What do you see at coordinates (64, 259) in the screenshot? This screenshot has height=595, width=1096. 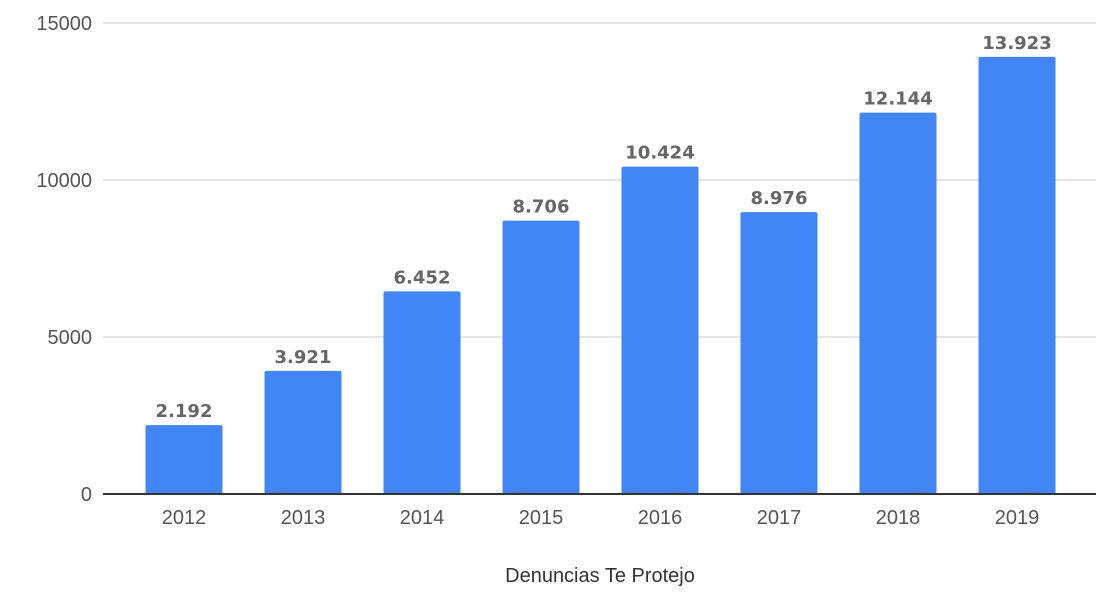 I see `y-axis-tick-labels: 0 5000 10000 15000` at bounding box center [64, 259].